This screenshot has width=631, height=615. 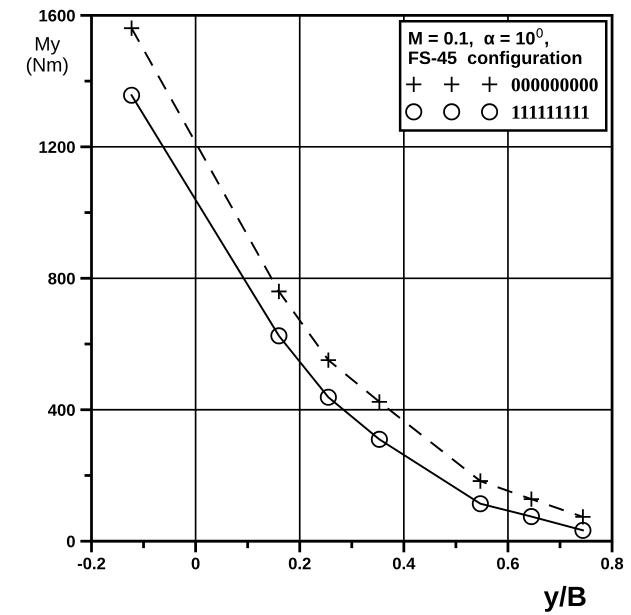 What do you see at coordinates (404, 564) in the screenshot?
I see `x-tick-label: 0.4` at bounding box center [404, 564].